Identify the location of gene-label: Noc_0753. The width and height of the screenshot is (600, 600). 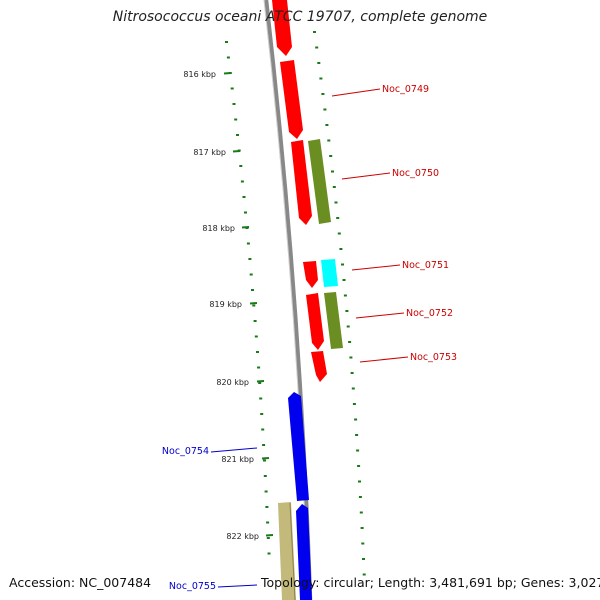
(433, 357).